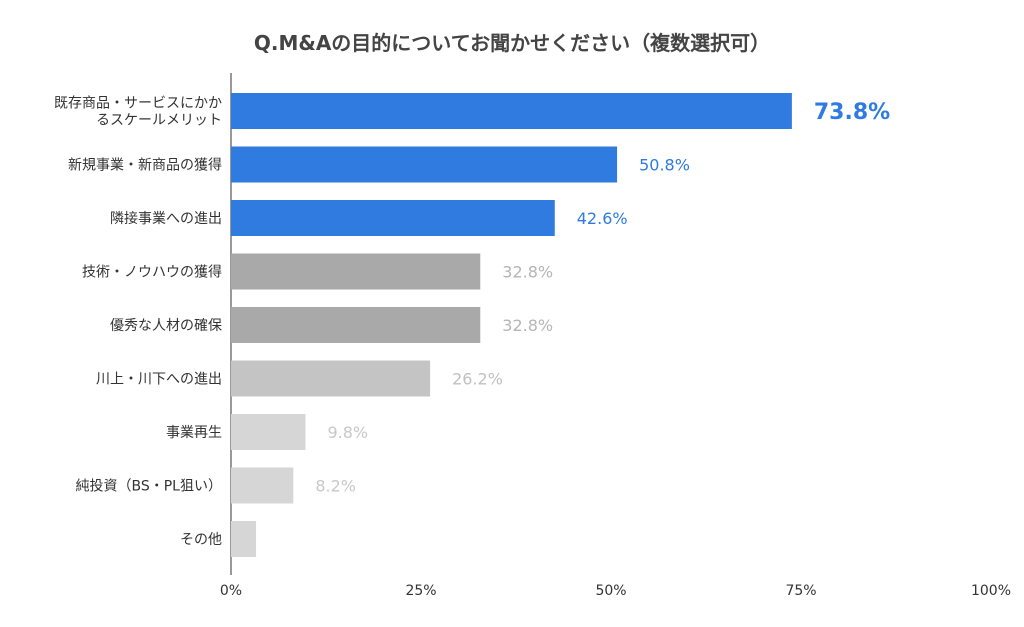 This screenshot has width=1024, height=627. What do you see at coordinates (335, 486) in the screenshot?
I see `data-label: 8.2%` at bounding box center [335, 486].